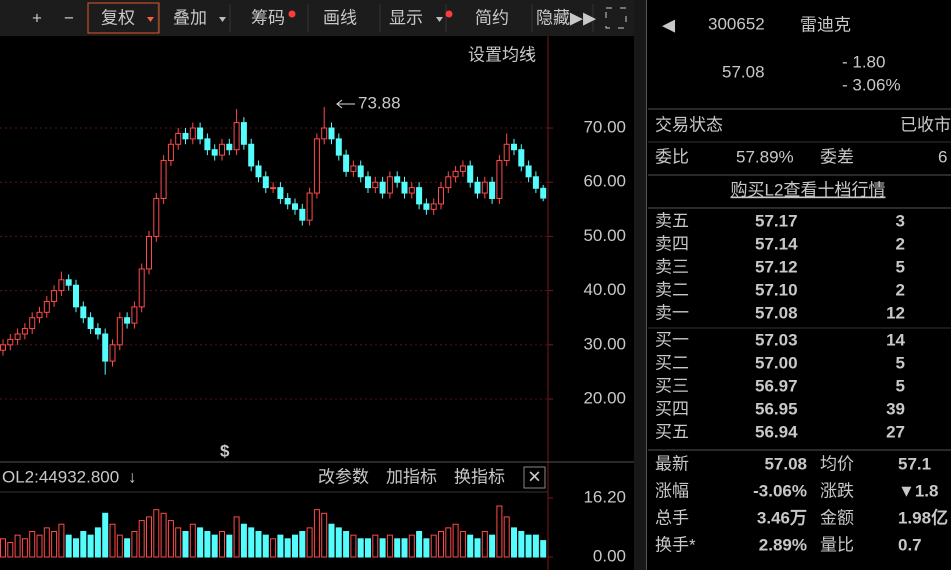  What do you see at coordinates (776, 312) in the screenshot?
I see `book-price: 57.08` at bounding box center [776, 312].